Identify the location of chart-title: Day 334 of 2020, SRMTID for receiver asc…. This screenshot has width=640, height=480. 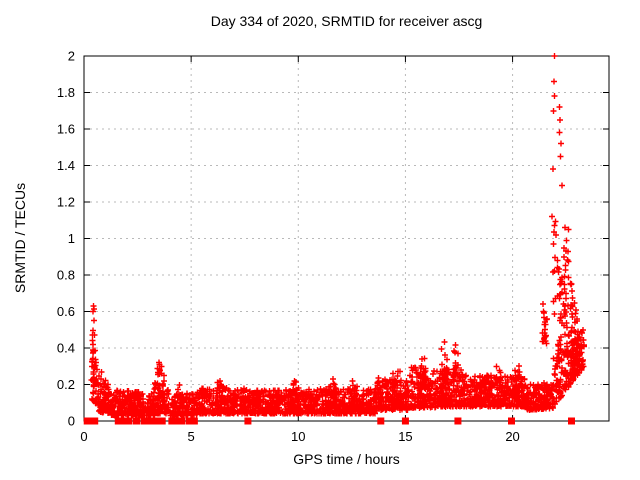
(346, 21).